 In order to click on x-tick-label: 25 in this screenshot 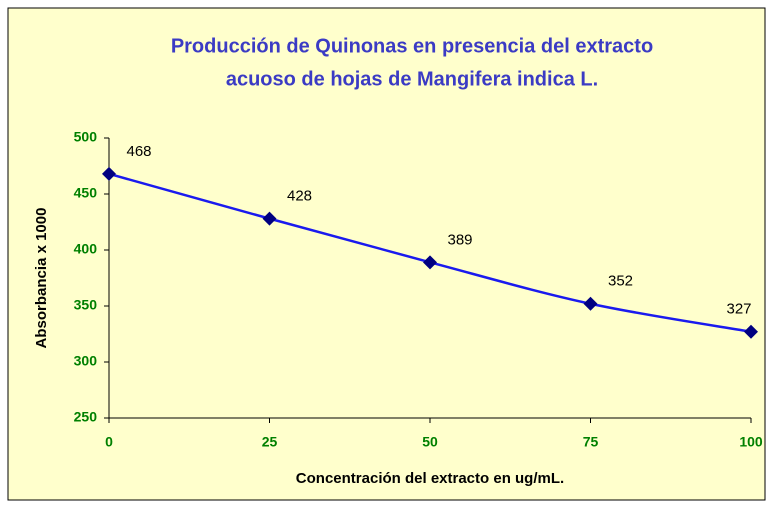, I will do `click(270, 442)`.